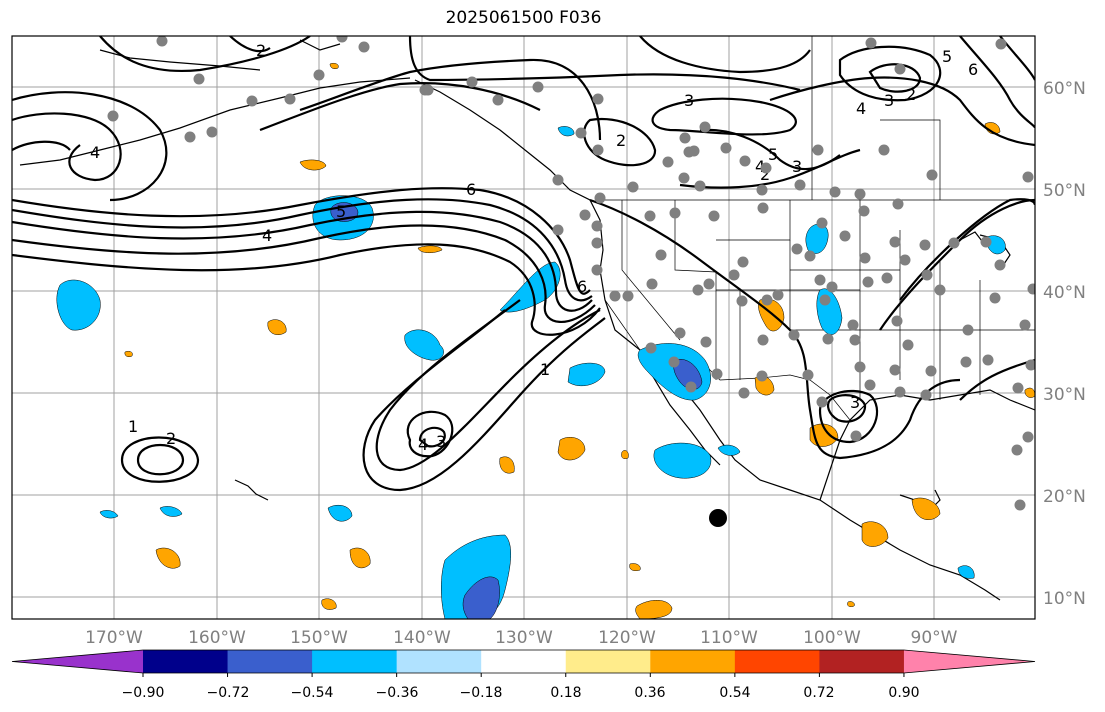 This screenshot has width=1105, height=712. What do you see at coordinates (832, 638) in the screenshot?
I see `lon-label-100w: 100°W` at bounding box center [832, 638].